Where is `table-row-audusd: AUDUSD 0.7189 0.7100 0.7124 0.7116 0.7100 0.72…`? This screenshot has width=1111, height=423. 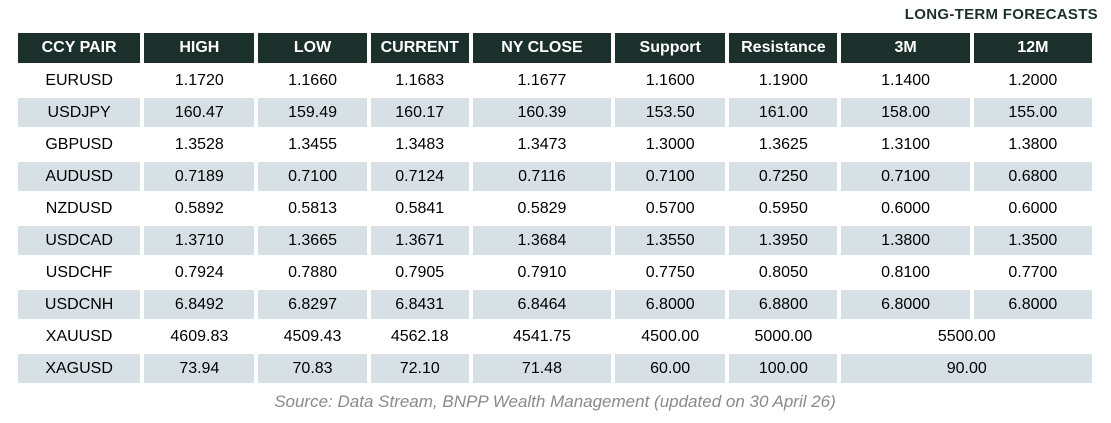
table-row-audusd: AUDUSD 0.7189 0.7100 0.7124 0.7116 0.7100 0.72… is located at coordinates (555, 176).